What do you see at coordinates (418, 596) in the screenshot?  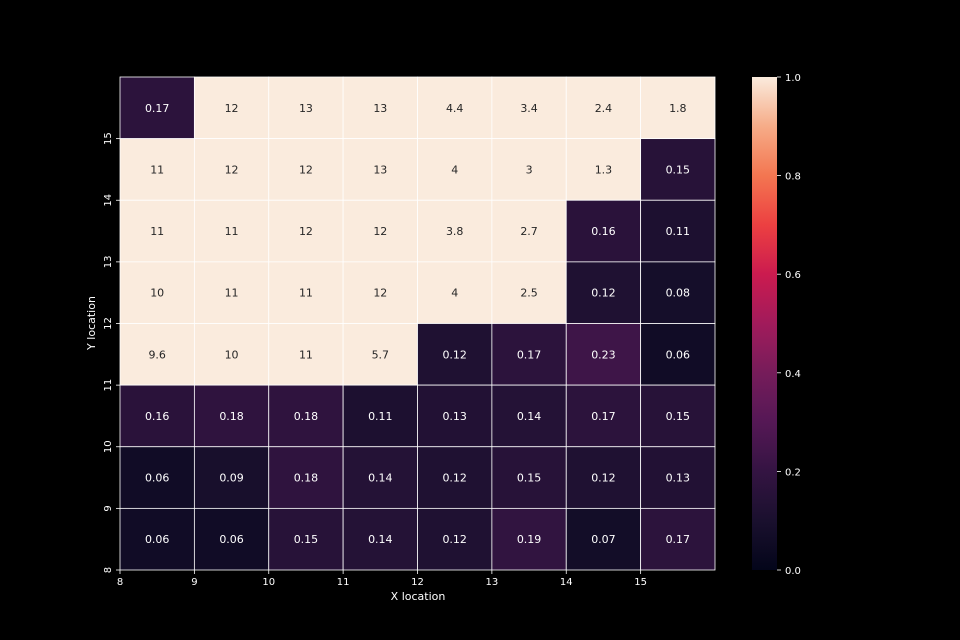 I see `x-axis-label: X location` at bounding box center [418, 596].